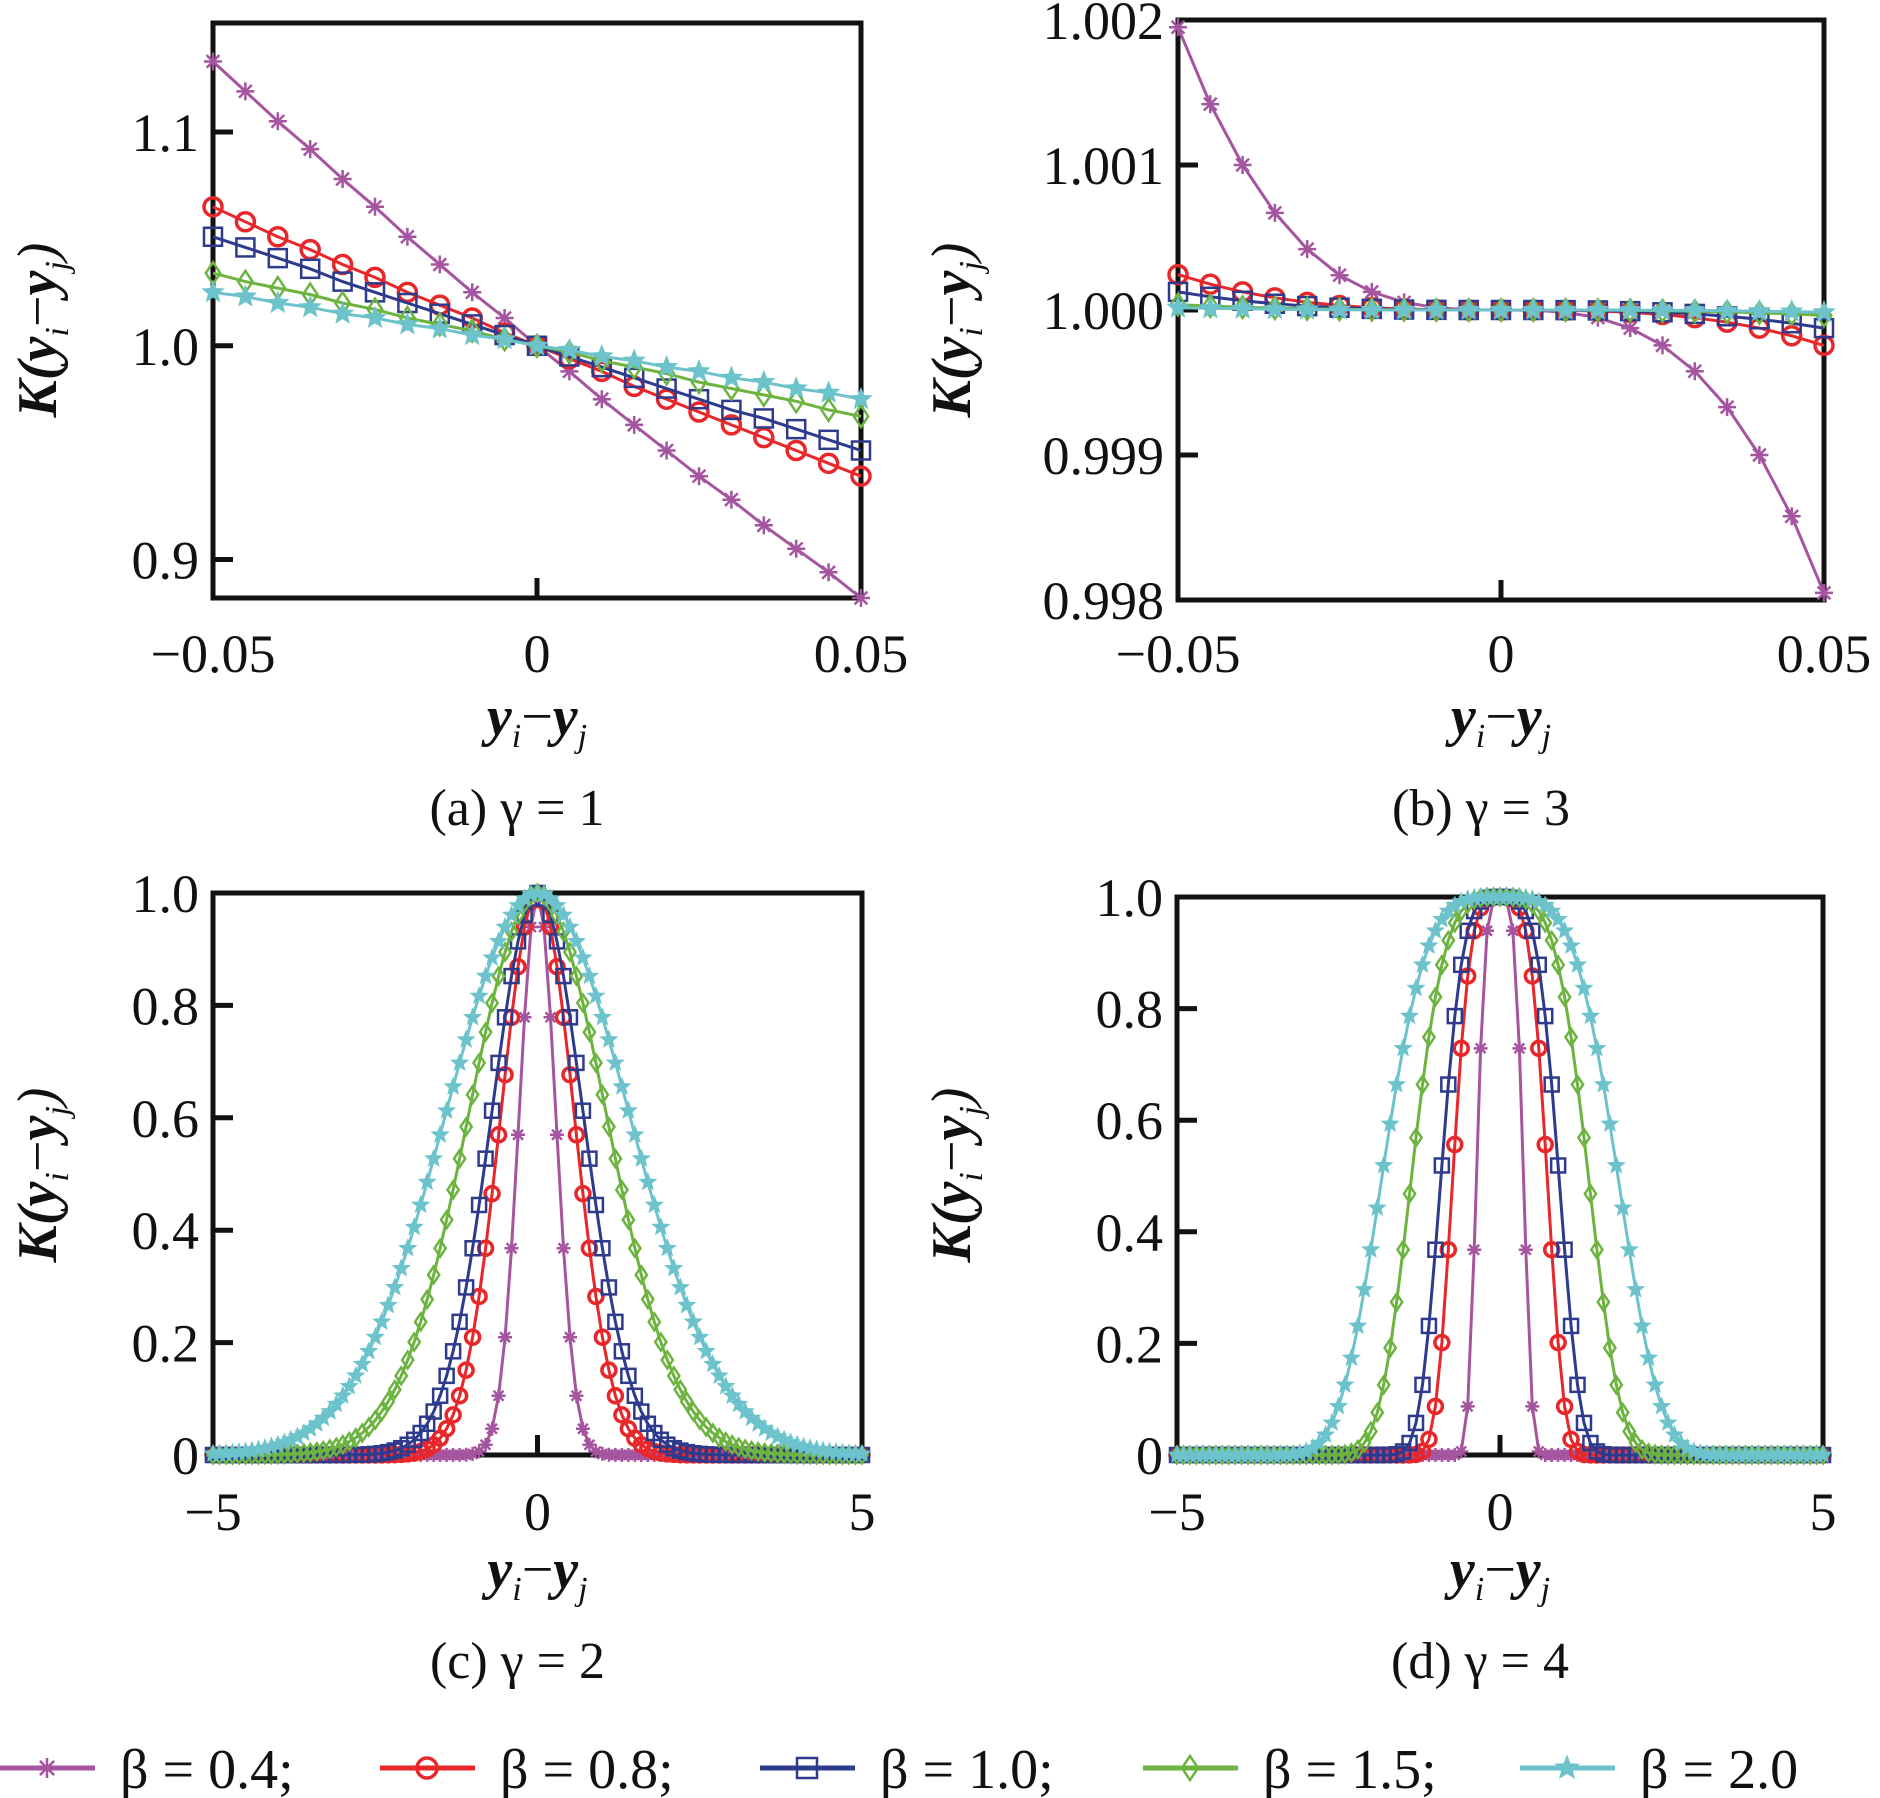 The image size is (1880, 1798). What do you see at coordinates (427, 1768) in the screenshot?
I see `legend-marker-circle` at bounding box center [427, 1768].